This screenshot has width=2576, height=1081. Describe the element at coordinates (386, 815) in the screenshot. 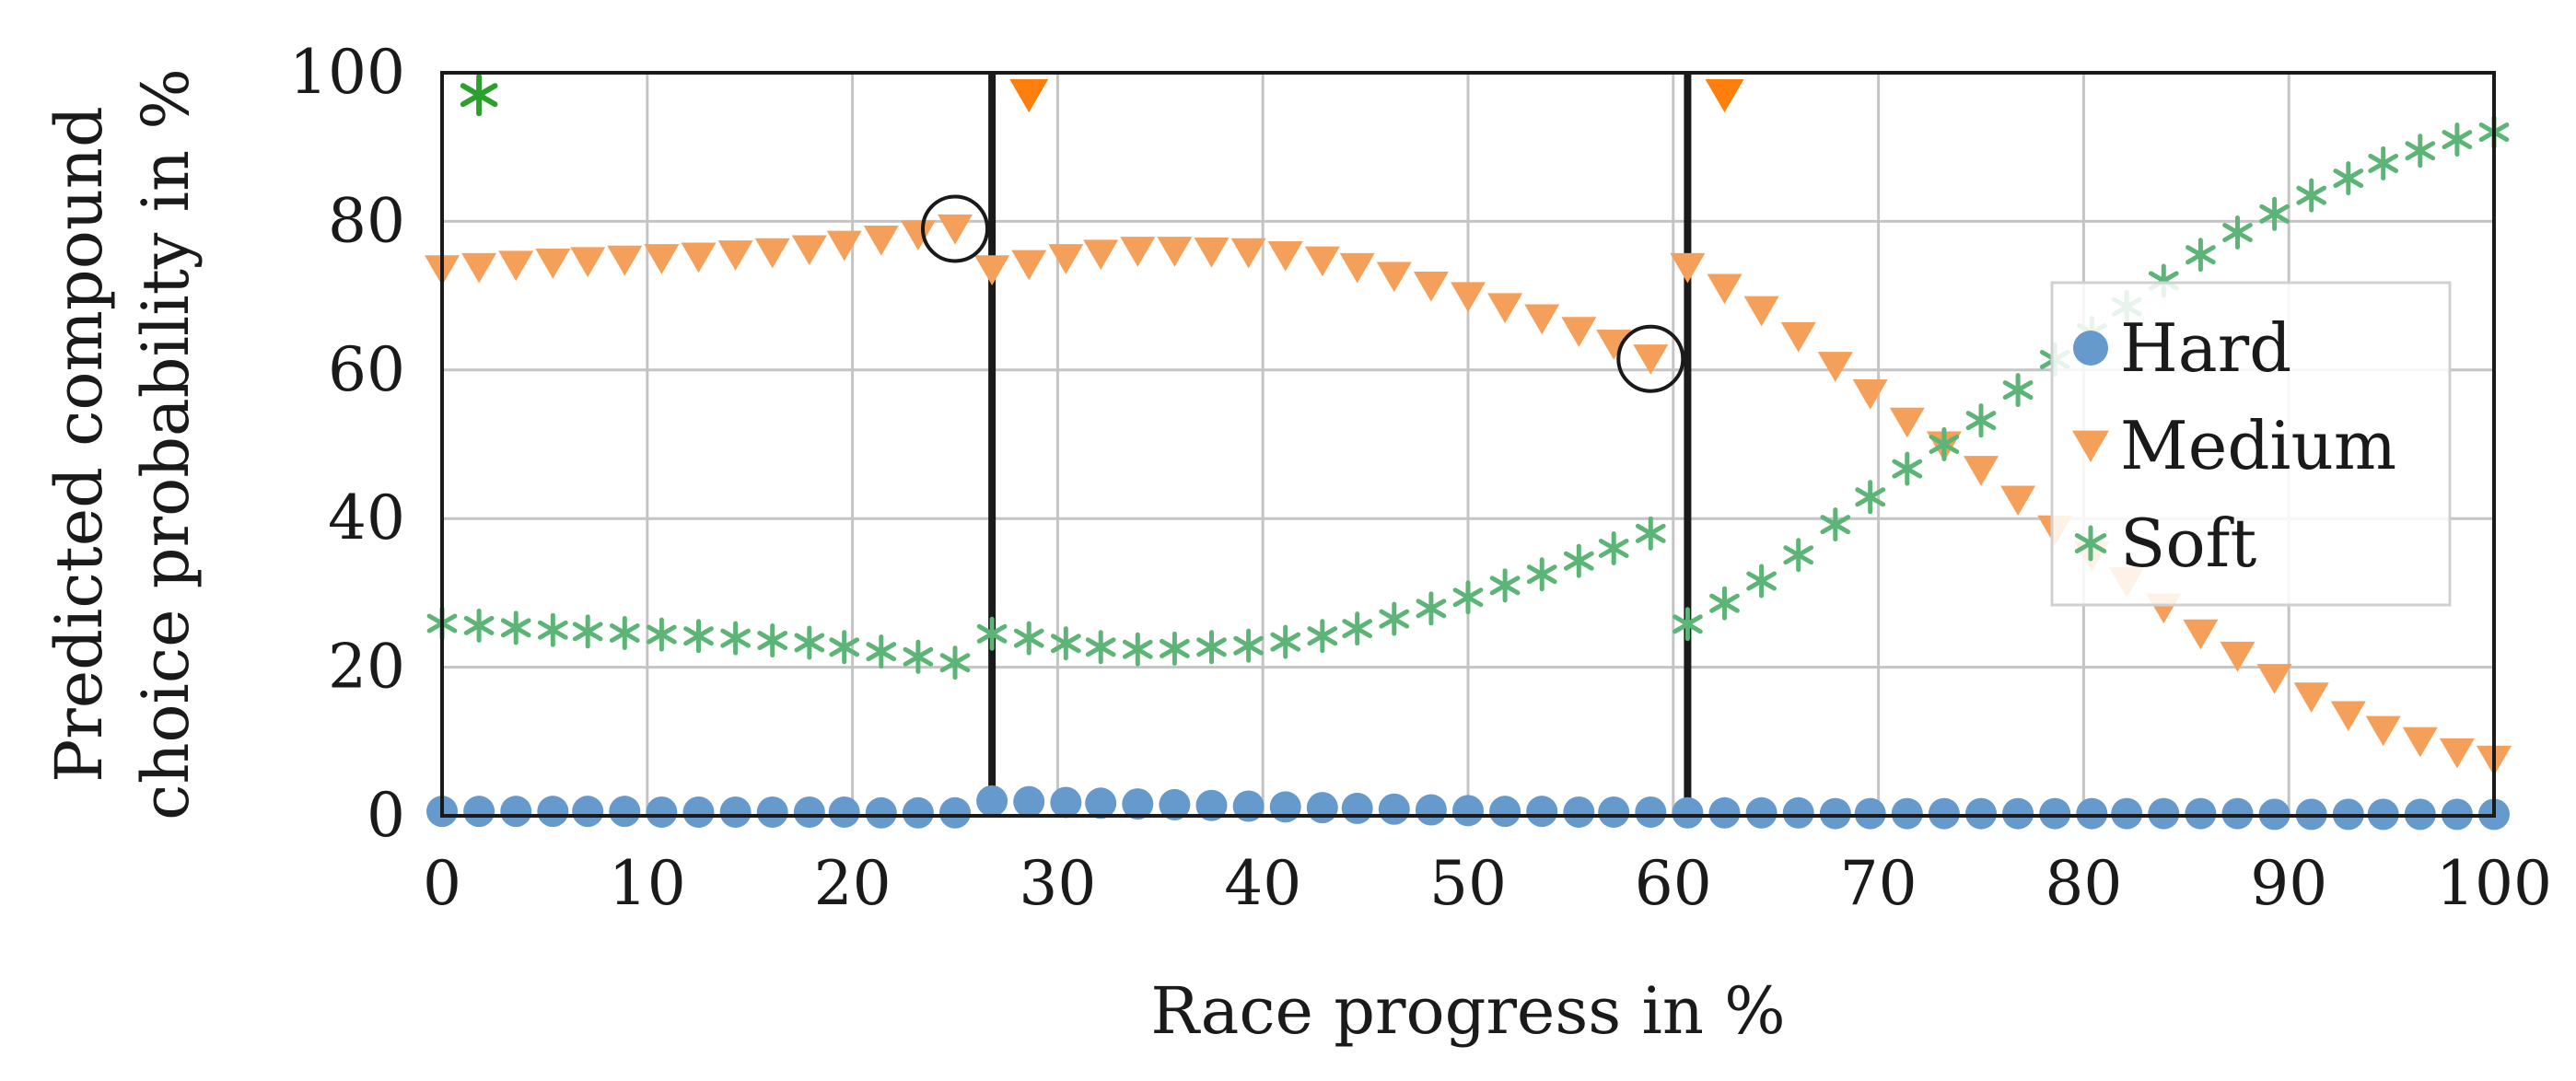

I see `y-tick-label: 0` at that location.